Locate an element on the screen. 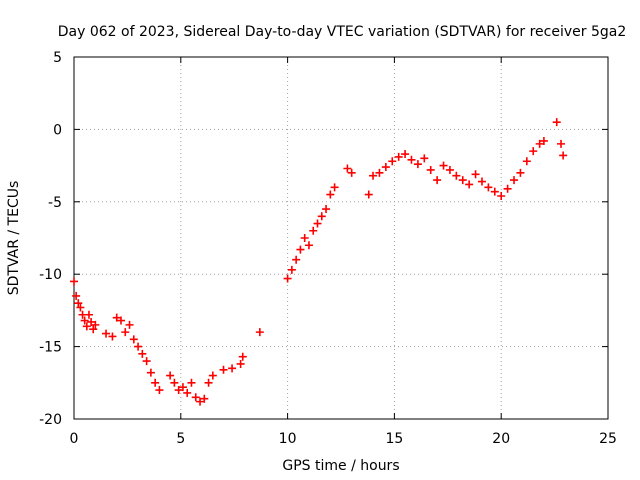 This screenshot has width=640, height=480. x-tick-label: 0 is located at coordinates (74, 439).